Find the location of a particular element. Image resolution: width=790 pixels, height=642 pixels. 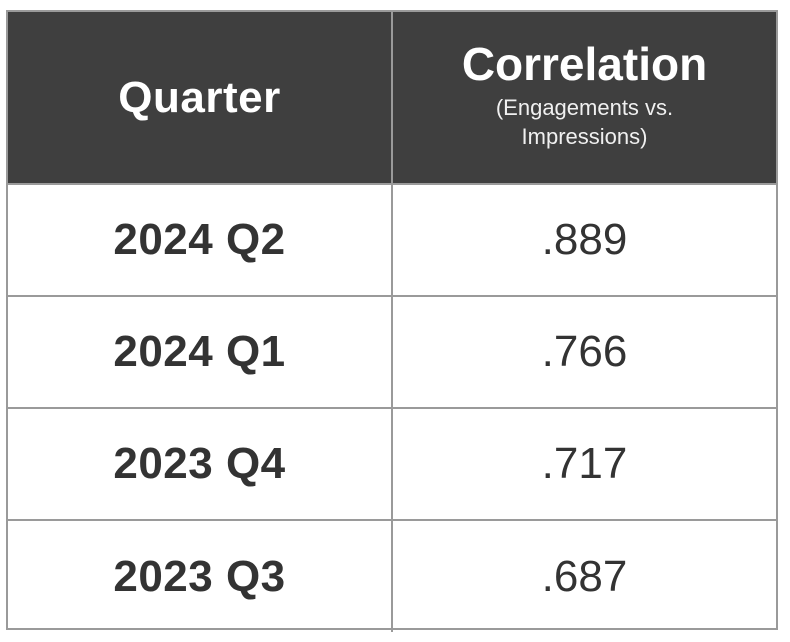

quarter-cell: 2024 Q1 is located at coordinates (200, 352).